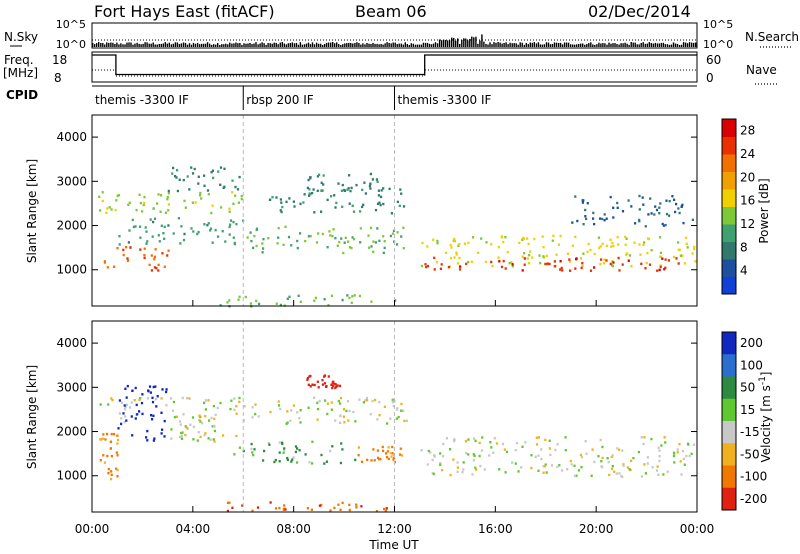  I want to click on power-colorbar-swatch, so click(729, 163).